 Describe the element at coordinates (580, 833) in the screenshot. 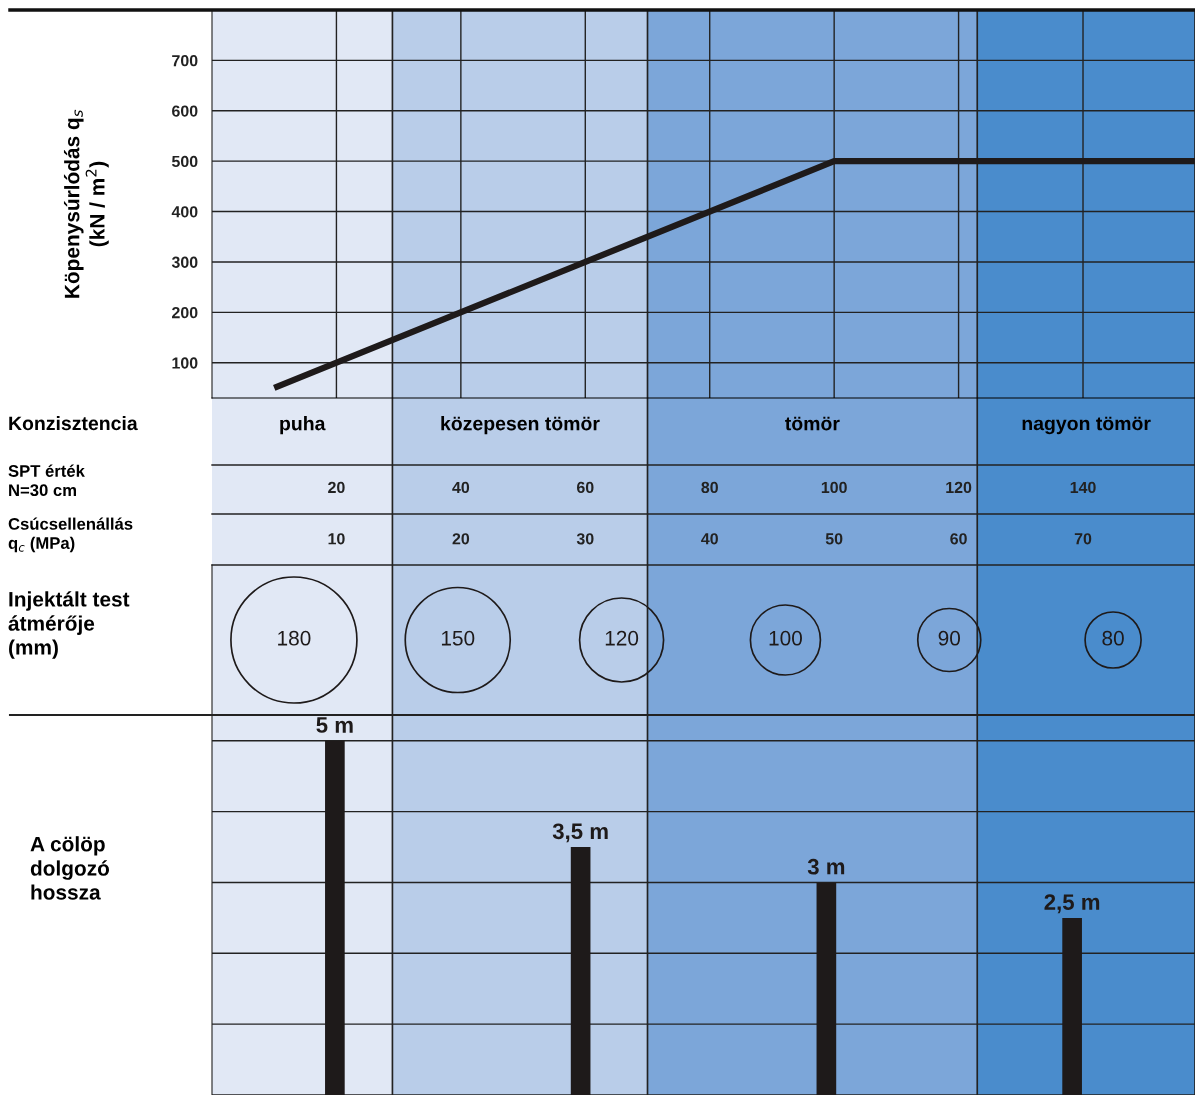

I see `data-label: 3,5 m` at that location.